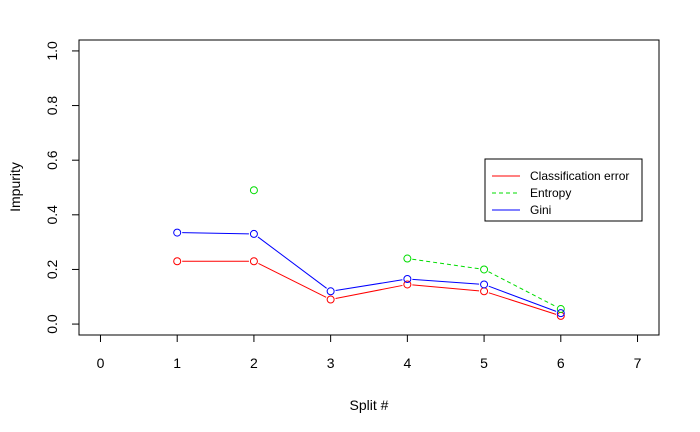 This screenshot has width=700, height=432. Describe the element at coordinates (52, 106) in the screenshot. I see `y-tick-label-0.8: 0.8` at that location.